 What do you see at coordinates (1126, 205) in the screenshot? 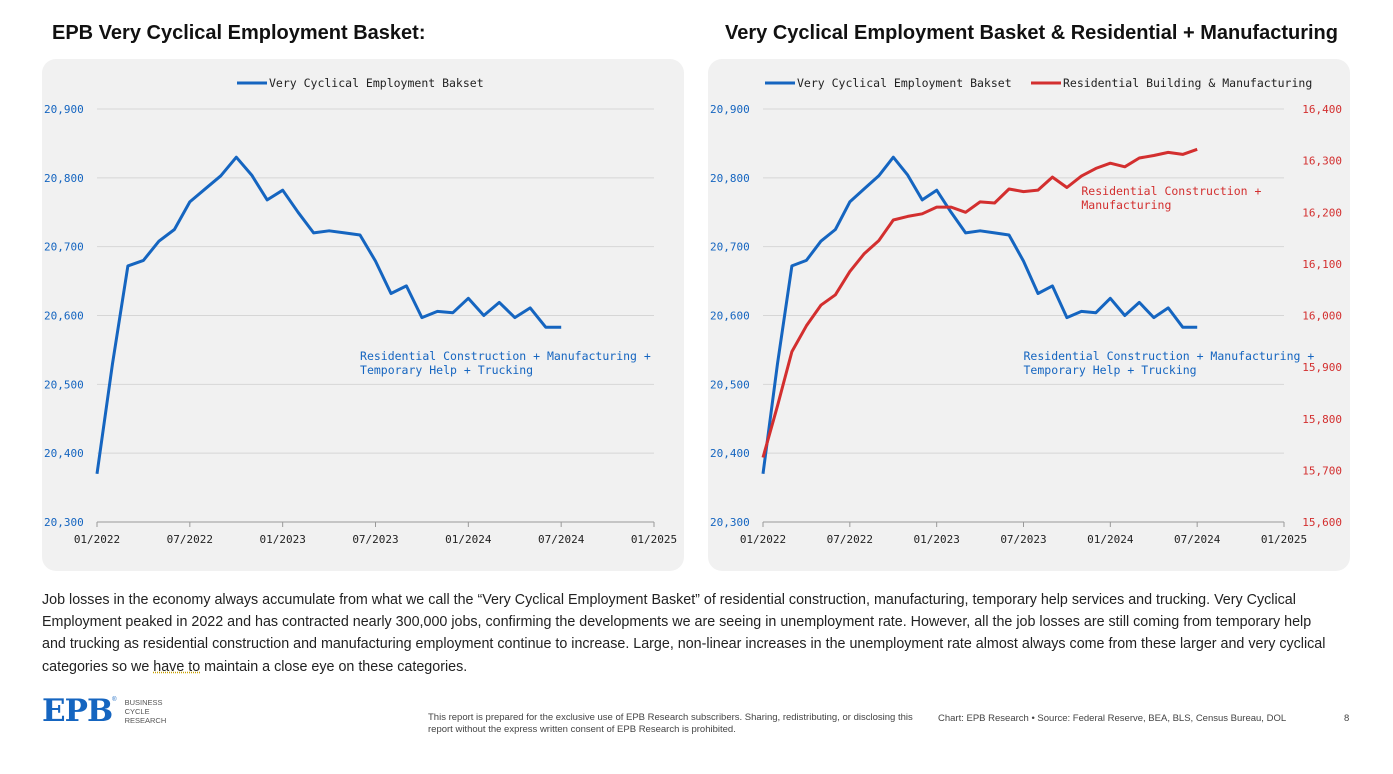
I see `annotation-line-2: Manufacturing` at bounding box center [1126, 205].